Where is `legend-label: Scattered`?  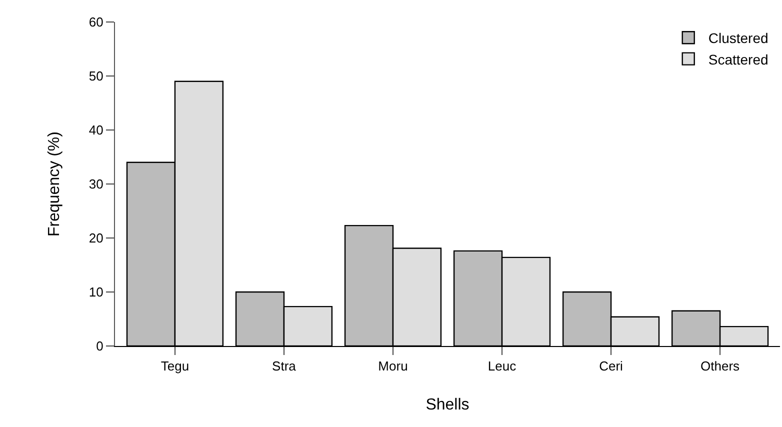 legend-label: Scattered is located at coordinates (738, 59).